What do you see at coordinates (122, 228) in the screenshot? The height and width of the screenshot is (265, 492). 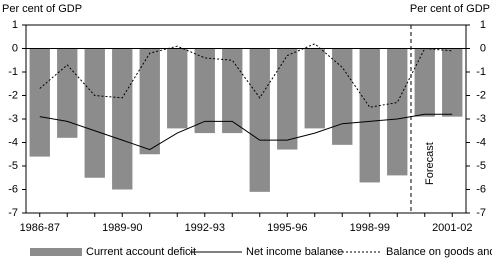 I see `x-tick-label: 1989-90` at bounding box center [122, 228].